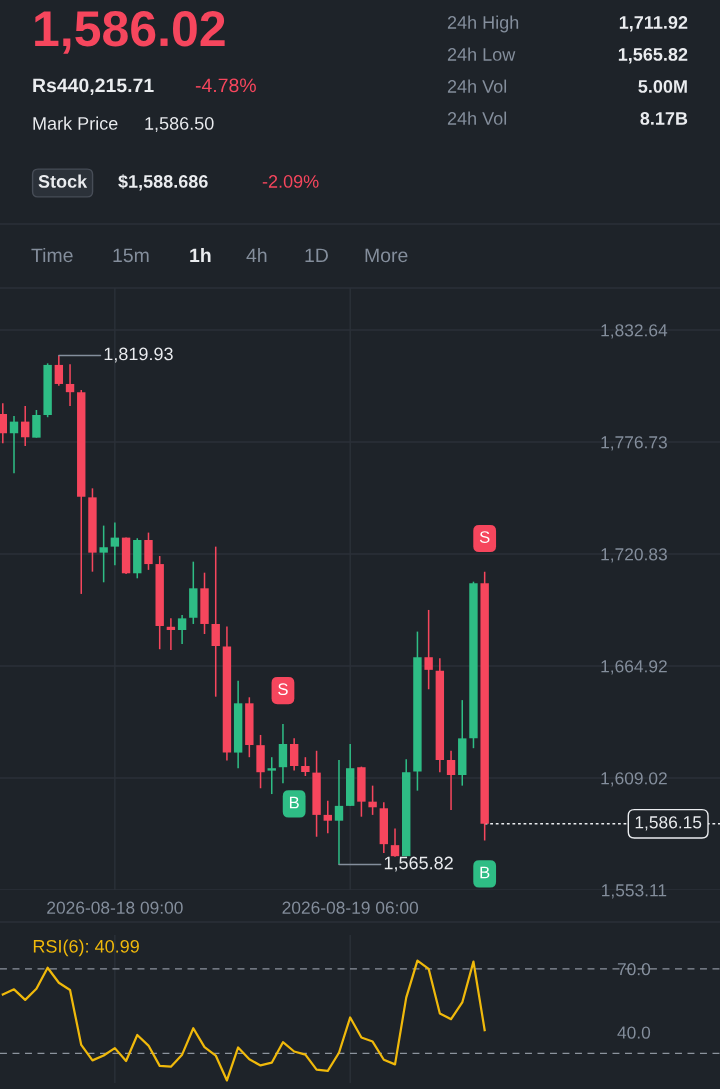  Describe the element at coordinates (386, 255) in the screenshot. I see `text: More` at that location.